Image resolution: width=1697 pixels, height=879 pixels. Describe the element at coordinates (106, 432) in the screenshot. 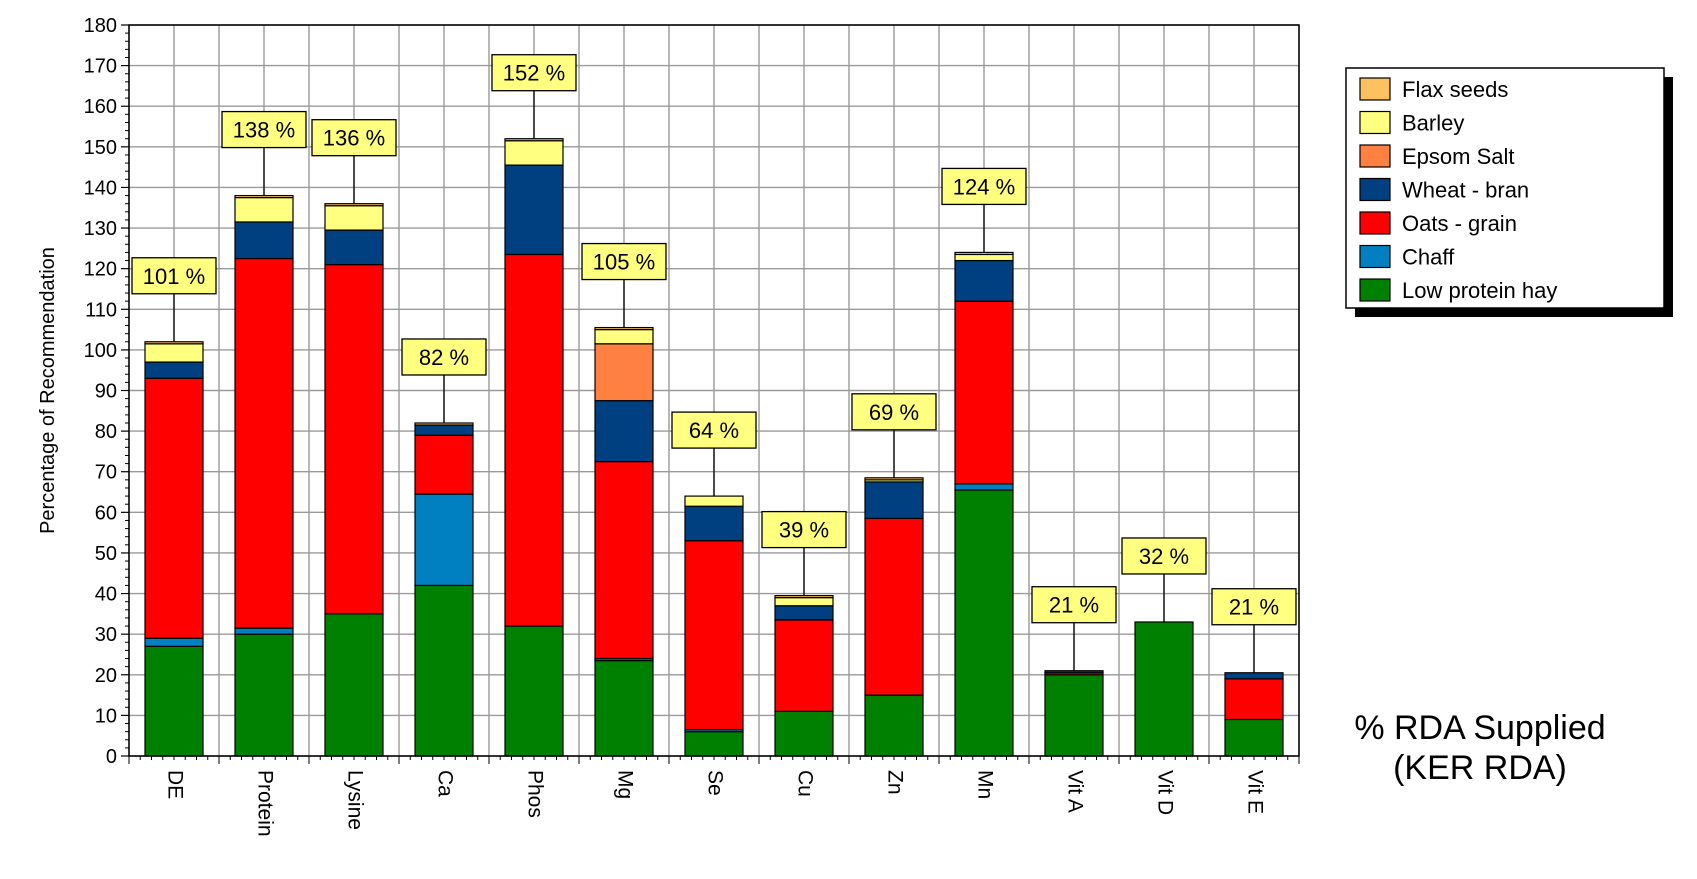

I see `y-tick-label: 80` at that location.